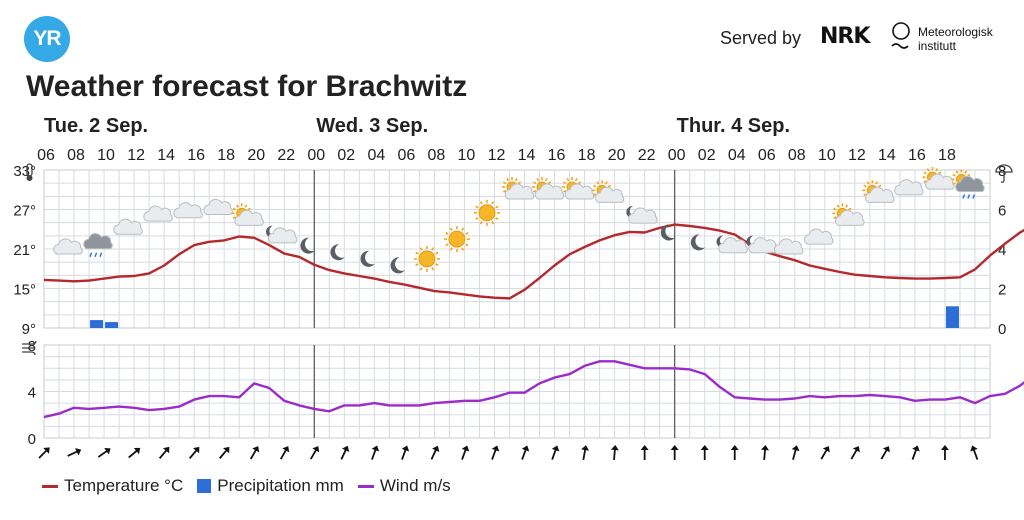 The width and height of the screenshot is (1024, 520). What do you see at coordinates (47, 39) in the screenshot?
I see `yr-logo: YR` at bounding box center [47, 39].